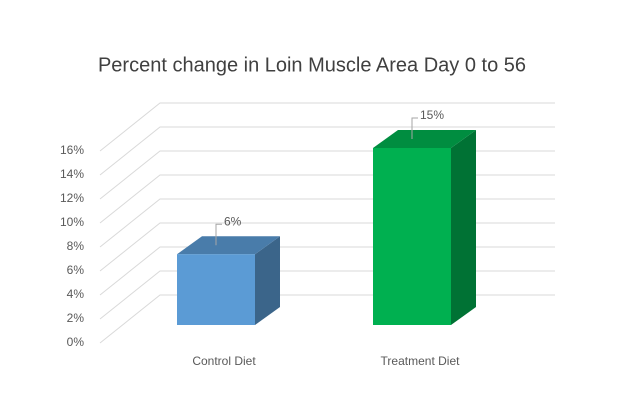 This screenshot has height=417, width=624. What do you see at coordinates (76, 270) in the screenshot?
I see `y-tick-label: 6%` at bounding box center [76, 270].